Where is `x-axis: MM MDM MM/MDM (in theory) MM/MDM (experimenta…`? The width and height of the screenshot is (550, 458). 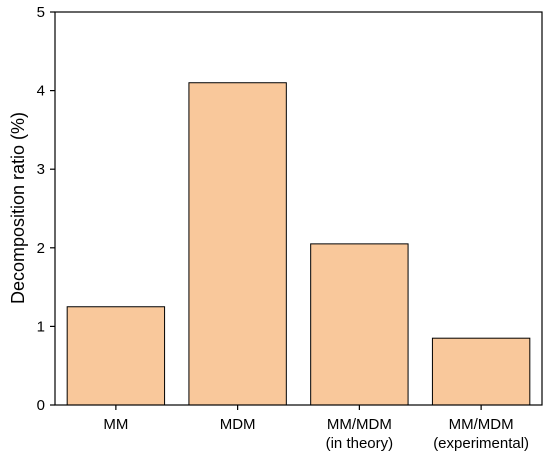 x-axis: MM MDM MM/MDM (in theory) MM/MDM (experimenta… is located at coordinates (316, 428).